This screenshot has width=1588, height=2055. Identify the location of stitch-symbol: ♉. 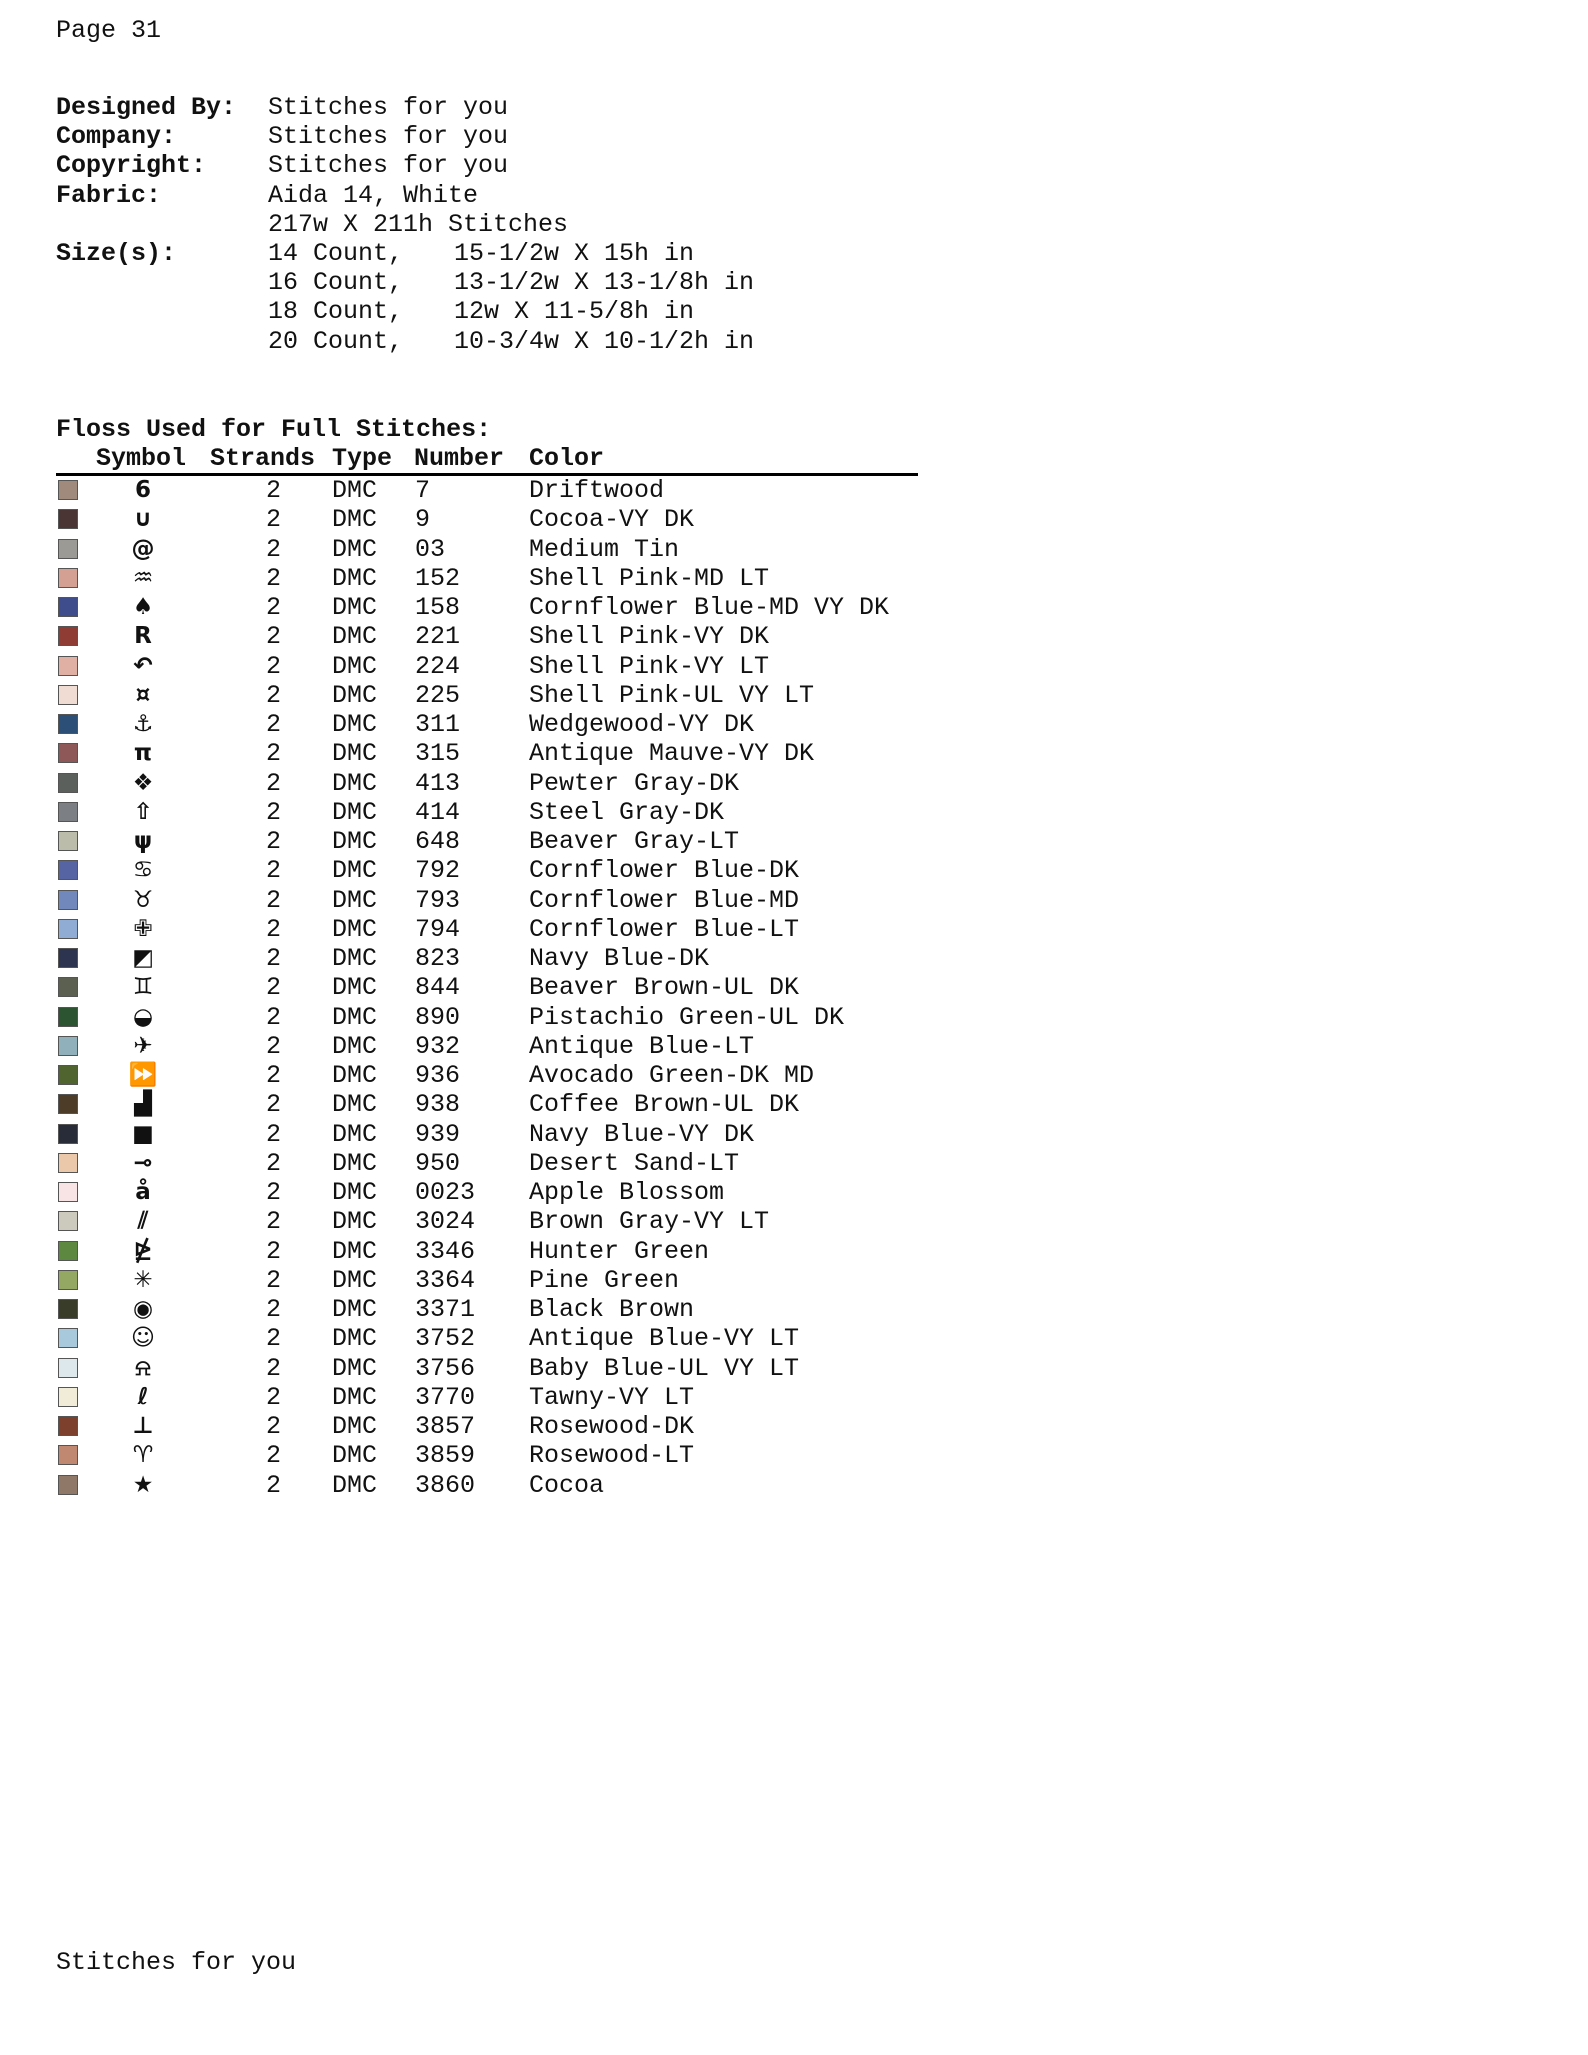
(143, 899).